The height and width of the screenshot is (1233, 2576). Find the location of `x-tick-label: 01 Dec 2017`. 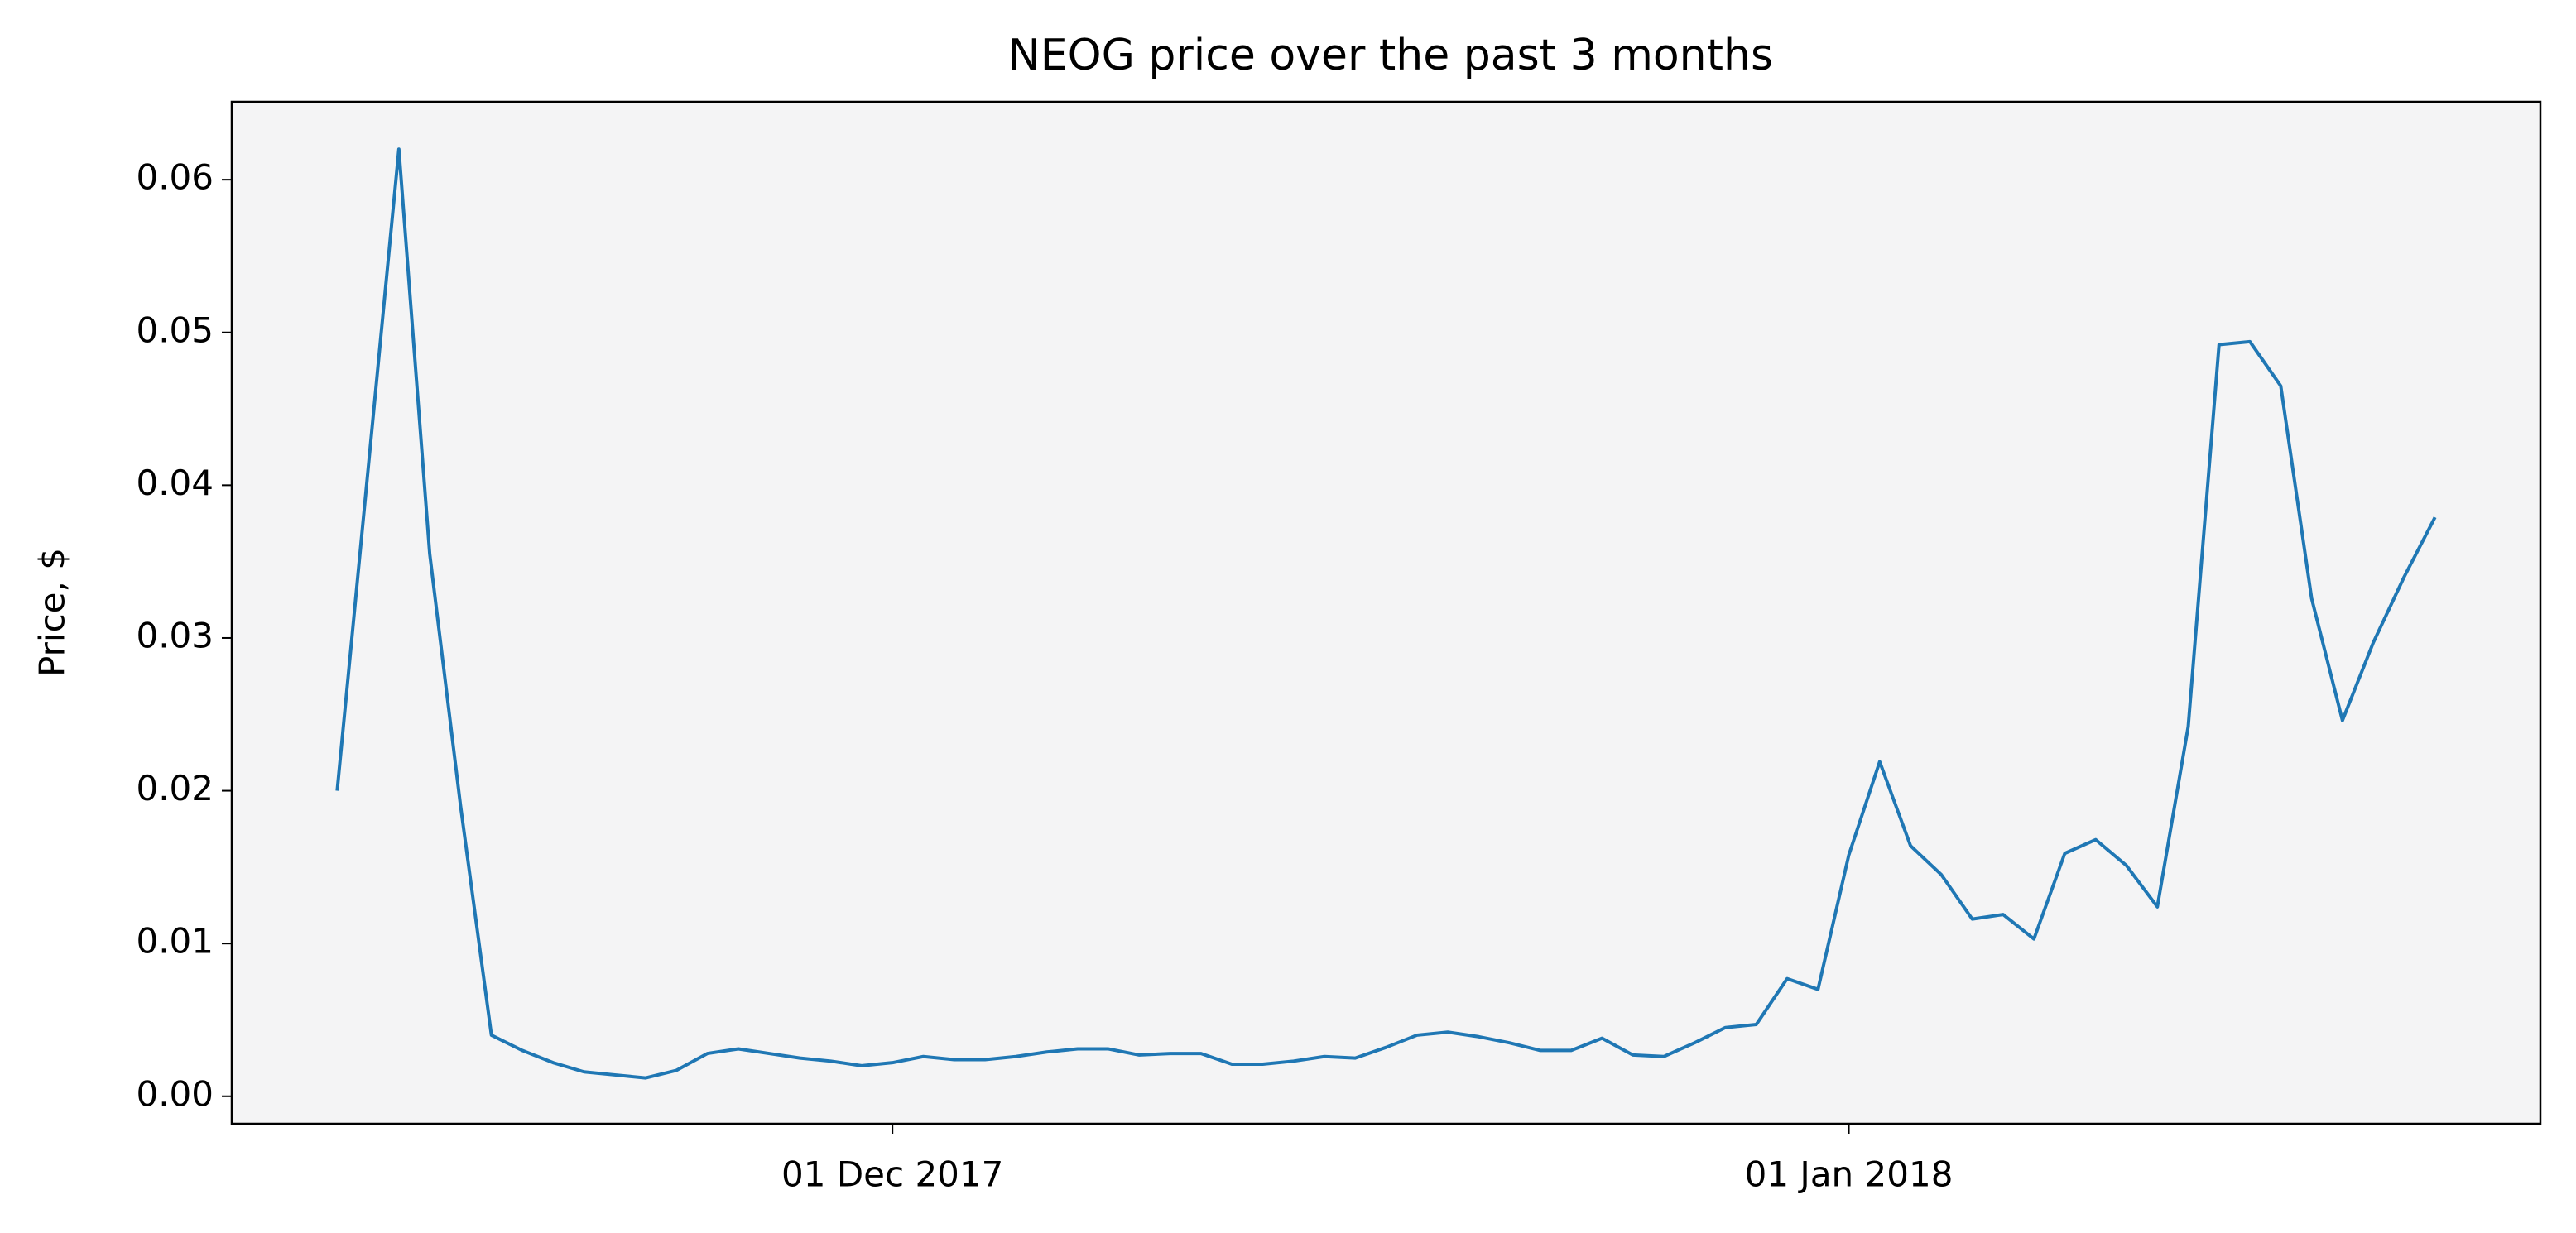

x-tick-label: 01 Dec 2017 is located at coordinates (892, 1174).